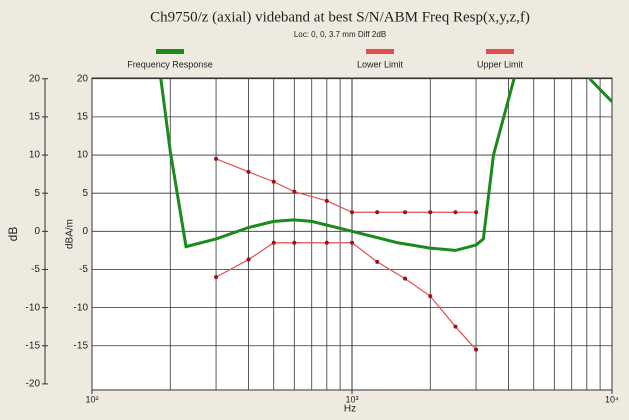 The image size is (629, 420). I want to click on y-axis-label: dB, so click(13, 234).